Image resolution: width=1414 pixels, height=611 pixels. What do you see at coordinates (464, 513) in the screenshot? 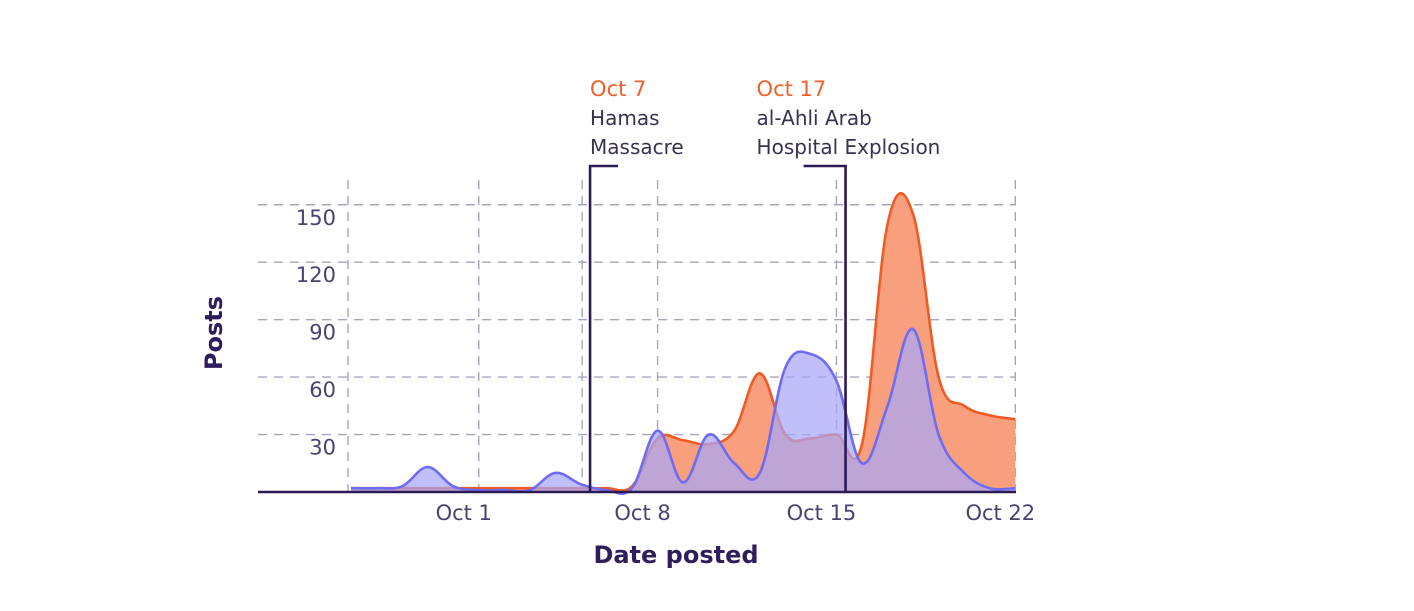
I see `x-tick-label: Oct 1` at bounding box center [464, 513].